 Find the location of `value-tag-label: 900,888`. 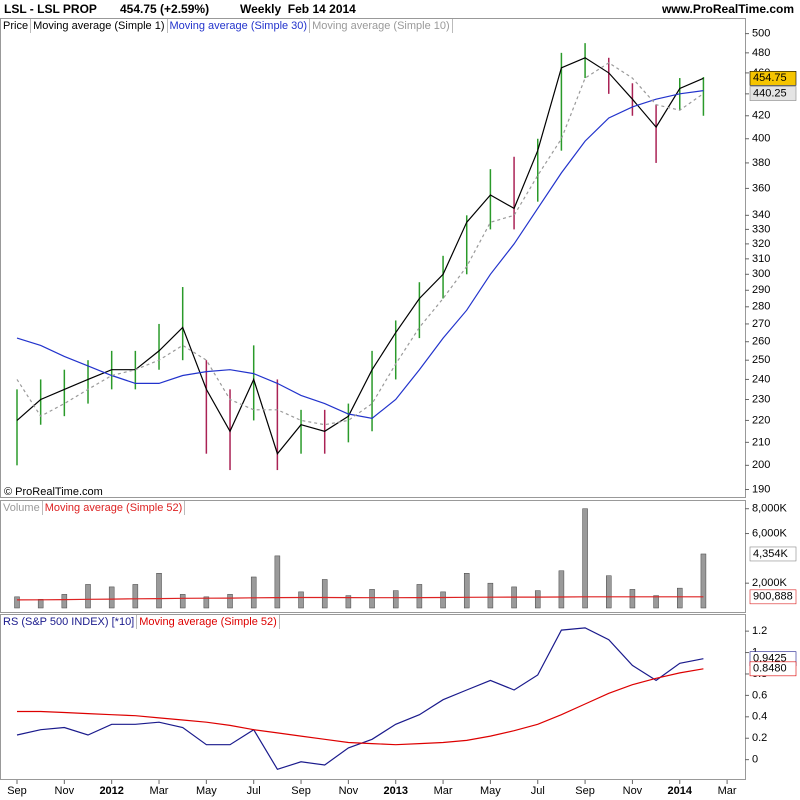

value-tag-label: 900,888 is located at coordinates (773, 597).